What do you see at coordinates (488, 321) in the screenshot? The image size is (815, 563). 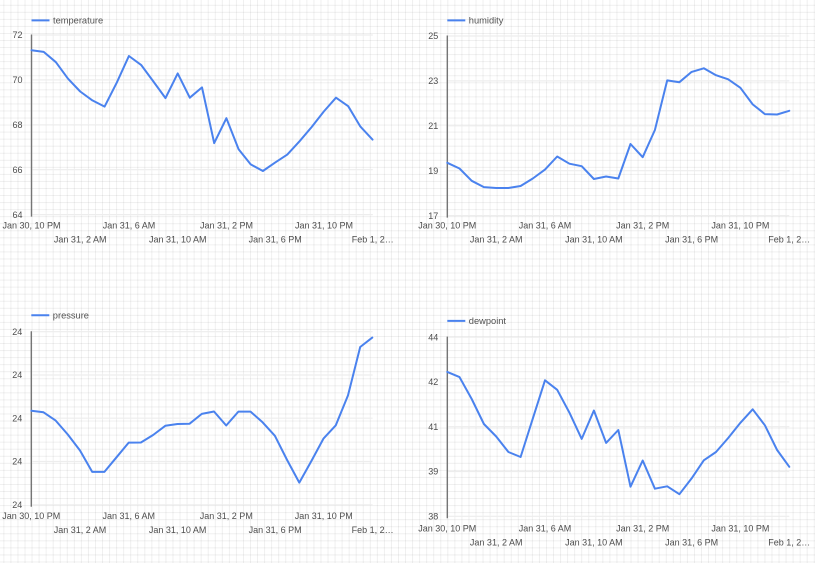 I see `svg-text: dewpoint` at bounding box center [488, 321].